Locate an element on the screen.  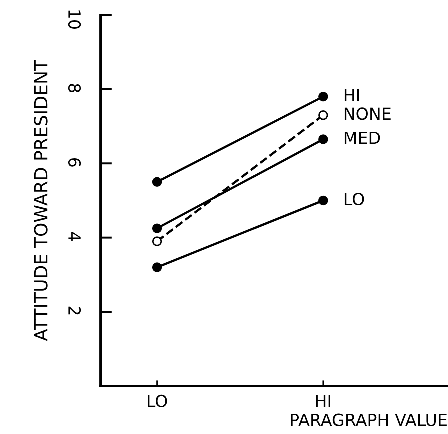
y-axis-title: ATTITUDE TOWARD PRESIDENT is located at coordinates (41, 201).